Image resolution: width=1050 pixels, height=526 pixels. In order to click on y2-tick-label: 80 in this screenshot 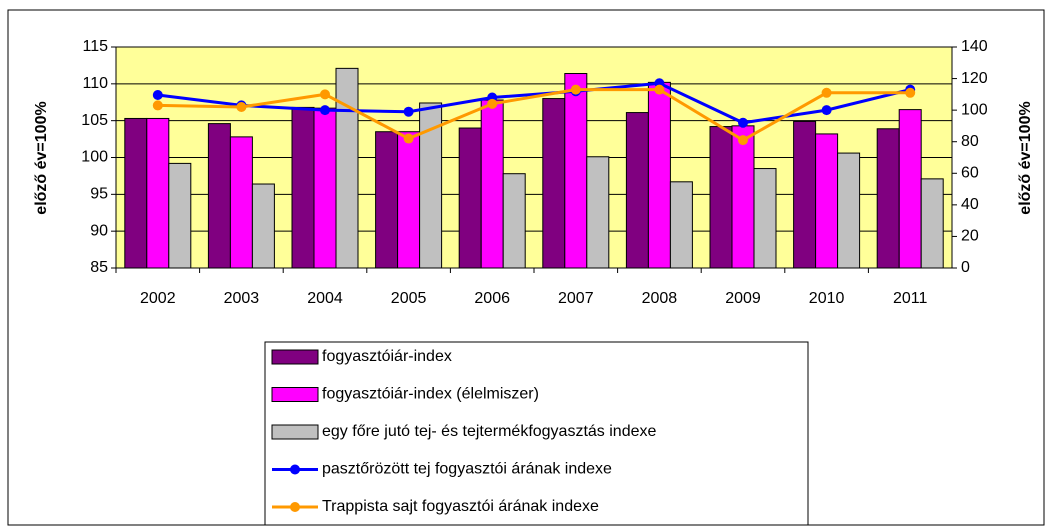, I will do `click(970, 141)`.